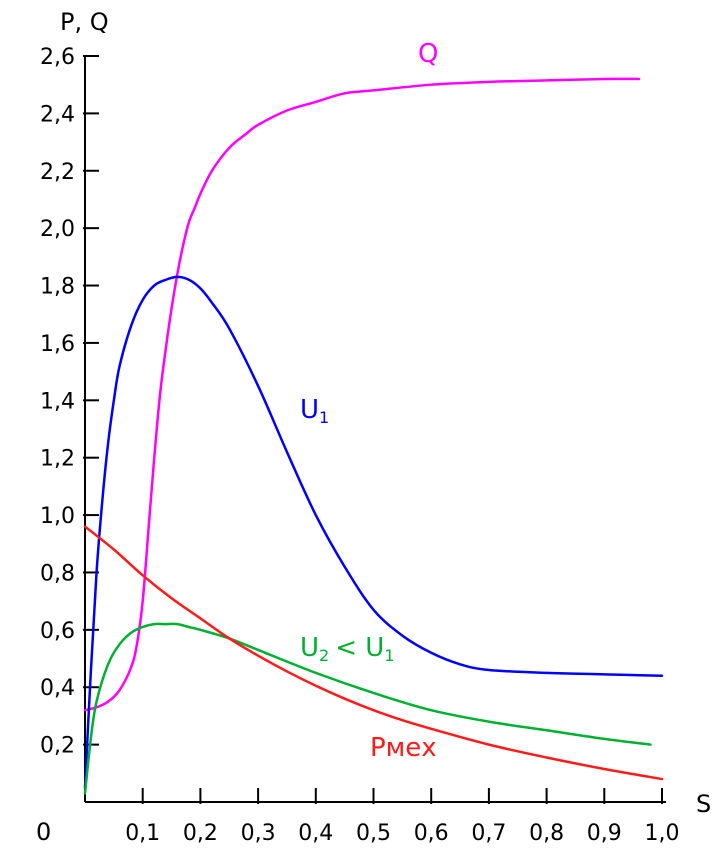  What do you see at coordinates (57, 344) in the screenshot?
I see `y-tick-label: 1,6` at bounding box center [57, 344].